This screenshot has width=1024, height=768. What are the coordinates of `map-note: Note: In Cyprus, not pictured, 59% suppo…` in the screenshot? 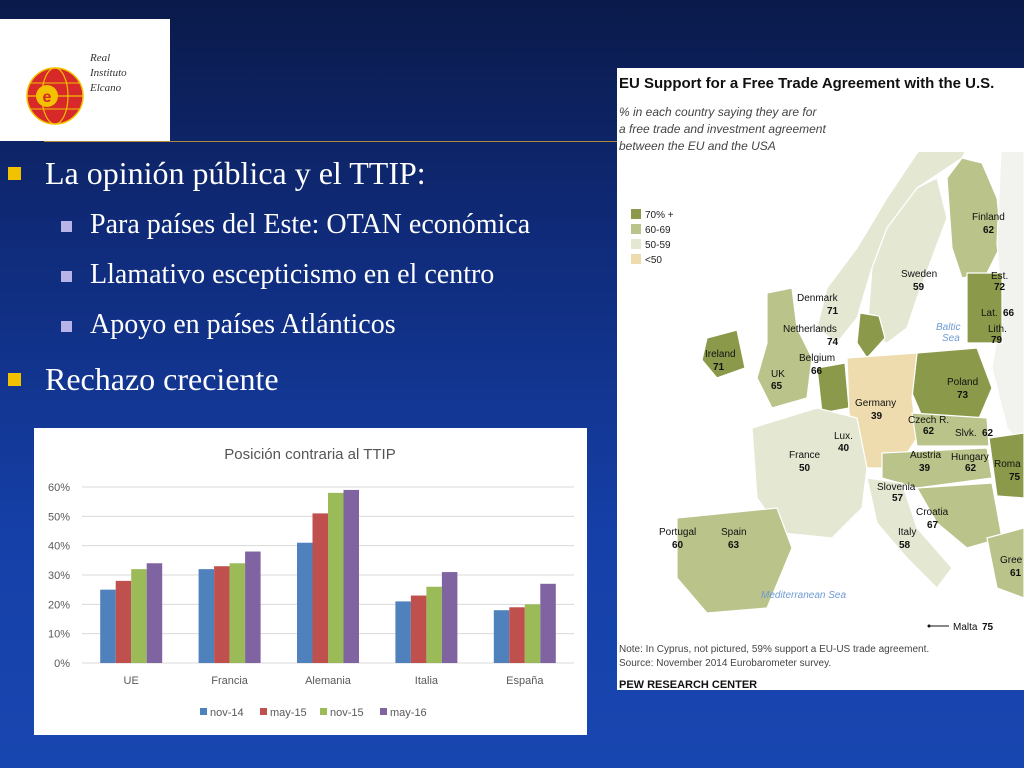 It's located at (774, 649).